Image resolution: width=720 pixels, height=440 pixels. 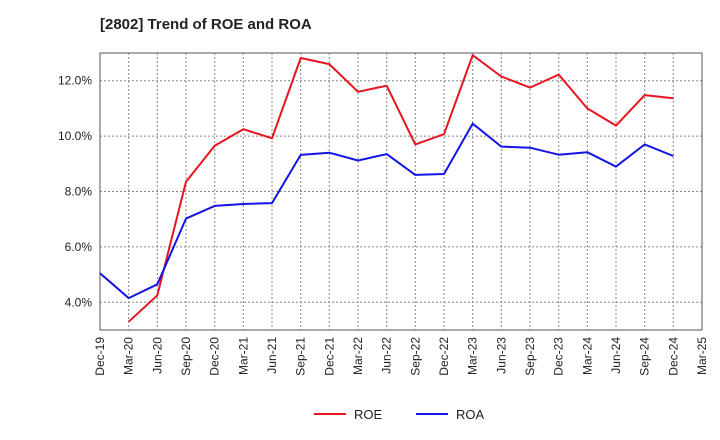 I want to click on x-tick-label: Sep-21, so click(x=301, y=356).